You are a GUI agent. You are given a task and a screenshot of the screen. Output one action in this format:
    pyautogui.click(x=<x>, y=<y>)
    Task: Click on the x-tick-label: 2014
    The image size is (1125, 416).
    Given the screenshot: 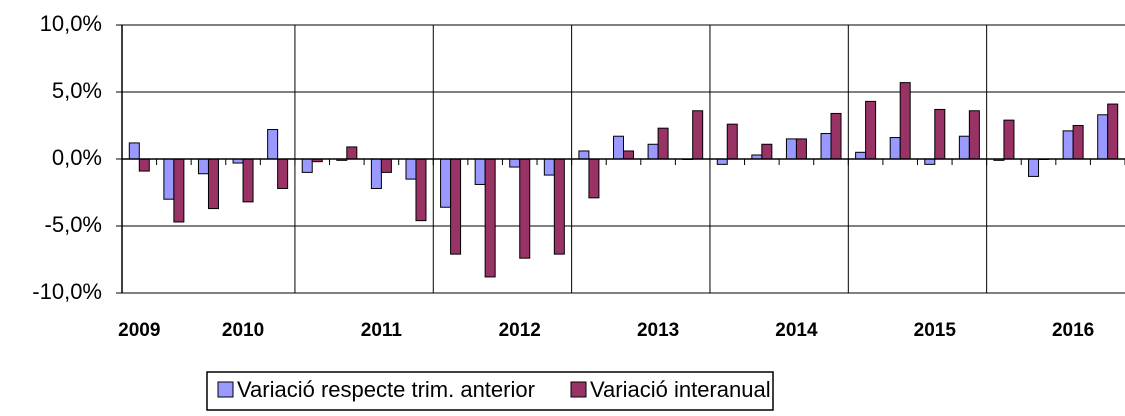 What is the action you would take?
    pyautogui.click(x=796, y=330)
    